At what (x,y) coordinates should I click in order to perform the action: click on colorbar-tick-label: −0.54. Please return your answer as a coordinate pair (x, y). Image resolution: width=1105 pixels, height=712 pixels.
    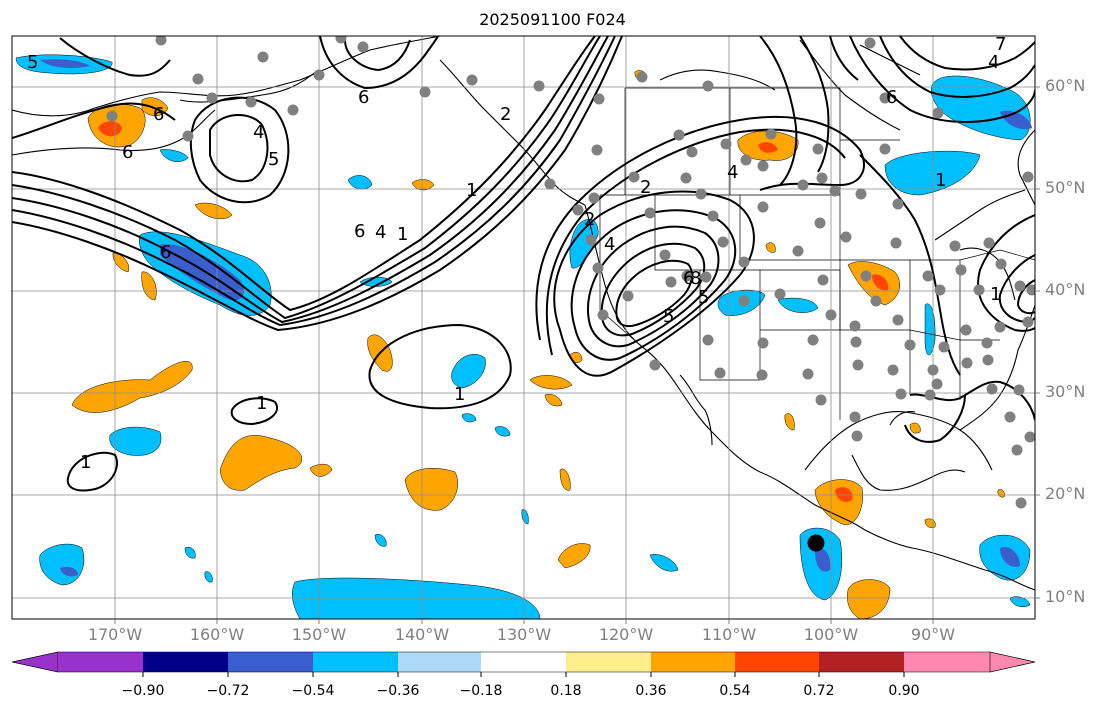
    Looking at the image, I should click on (313, 691).